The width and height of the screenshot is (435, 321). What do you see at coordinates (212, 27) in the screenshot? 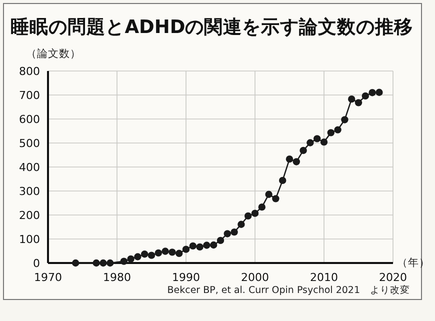
I see `chart-title: 睡眠の問題とADHDの関連を示す論文数の推移` at bounding box center [212, 27].